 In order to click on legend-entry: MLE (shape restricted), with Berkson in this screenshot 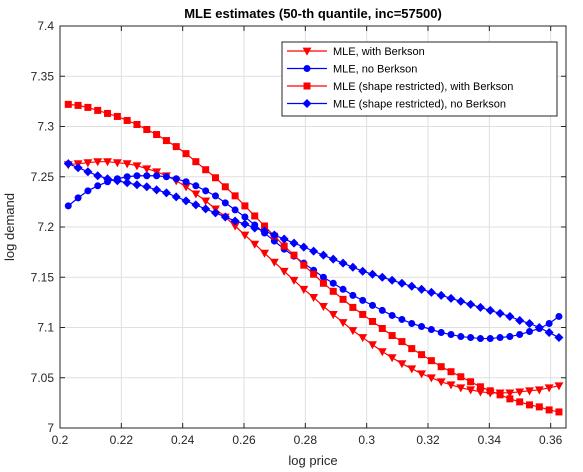, I will do `click(400, 87)`.